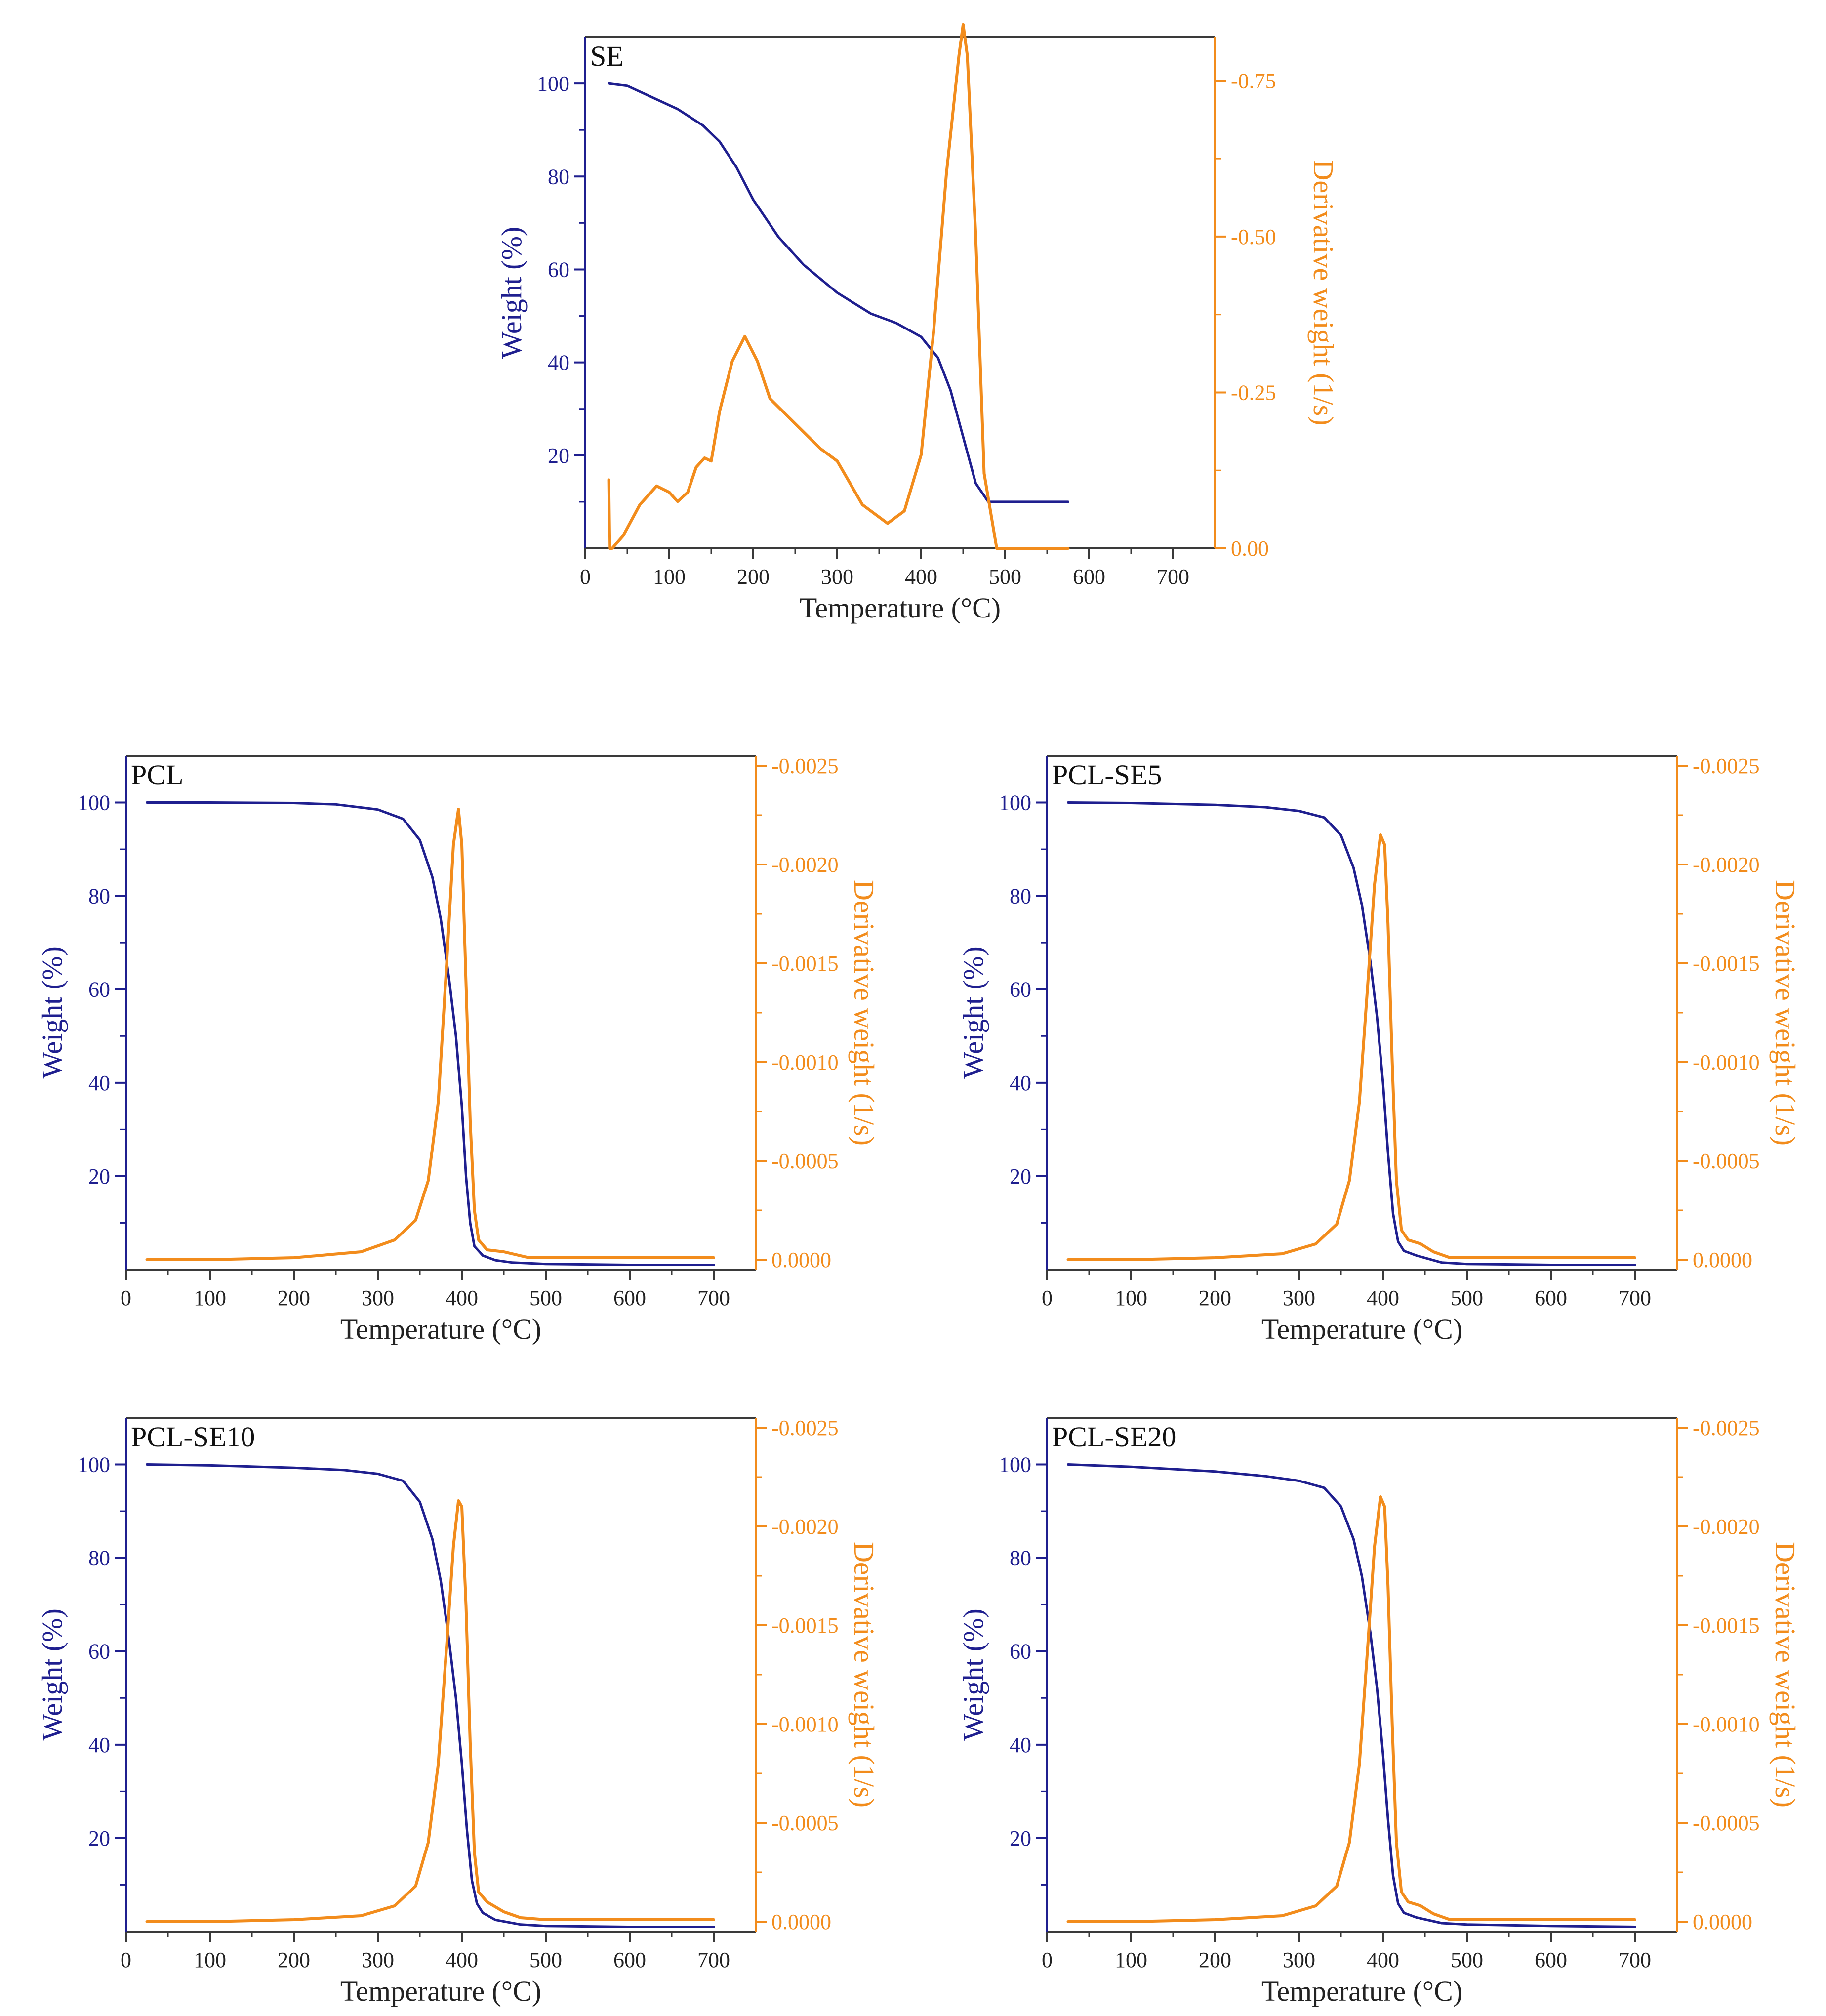 The height and width of the screenshot is (2016, 1826). Describe the element at coordinates (1253, 237) in the screenshot. I see `y-right-tick-label: -0.50` at that location.